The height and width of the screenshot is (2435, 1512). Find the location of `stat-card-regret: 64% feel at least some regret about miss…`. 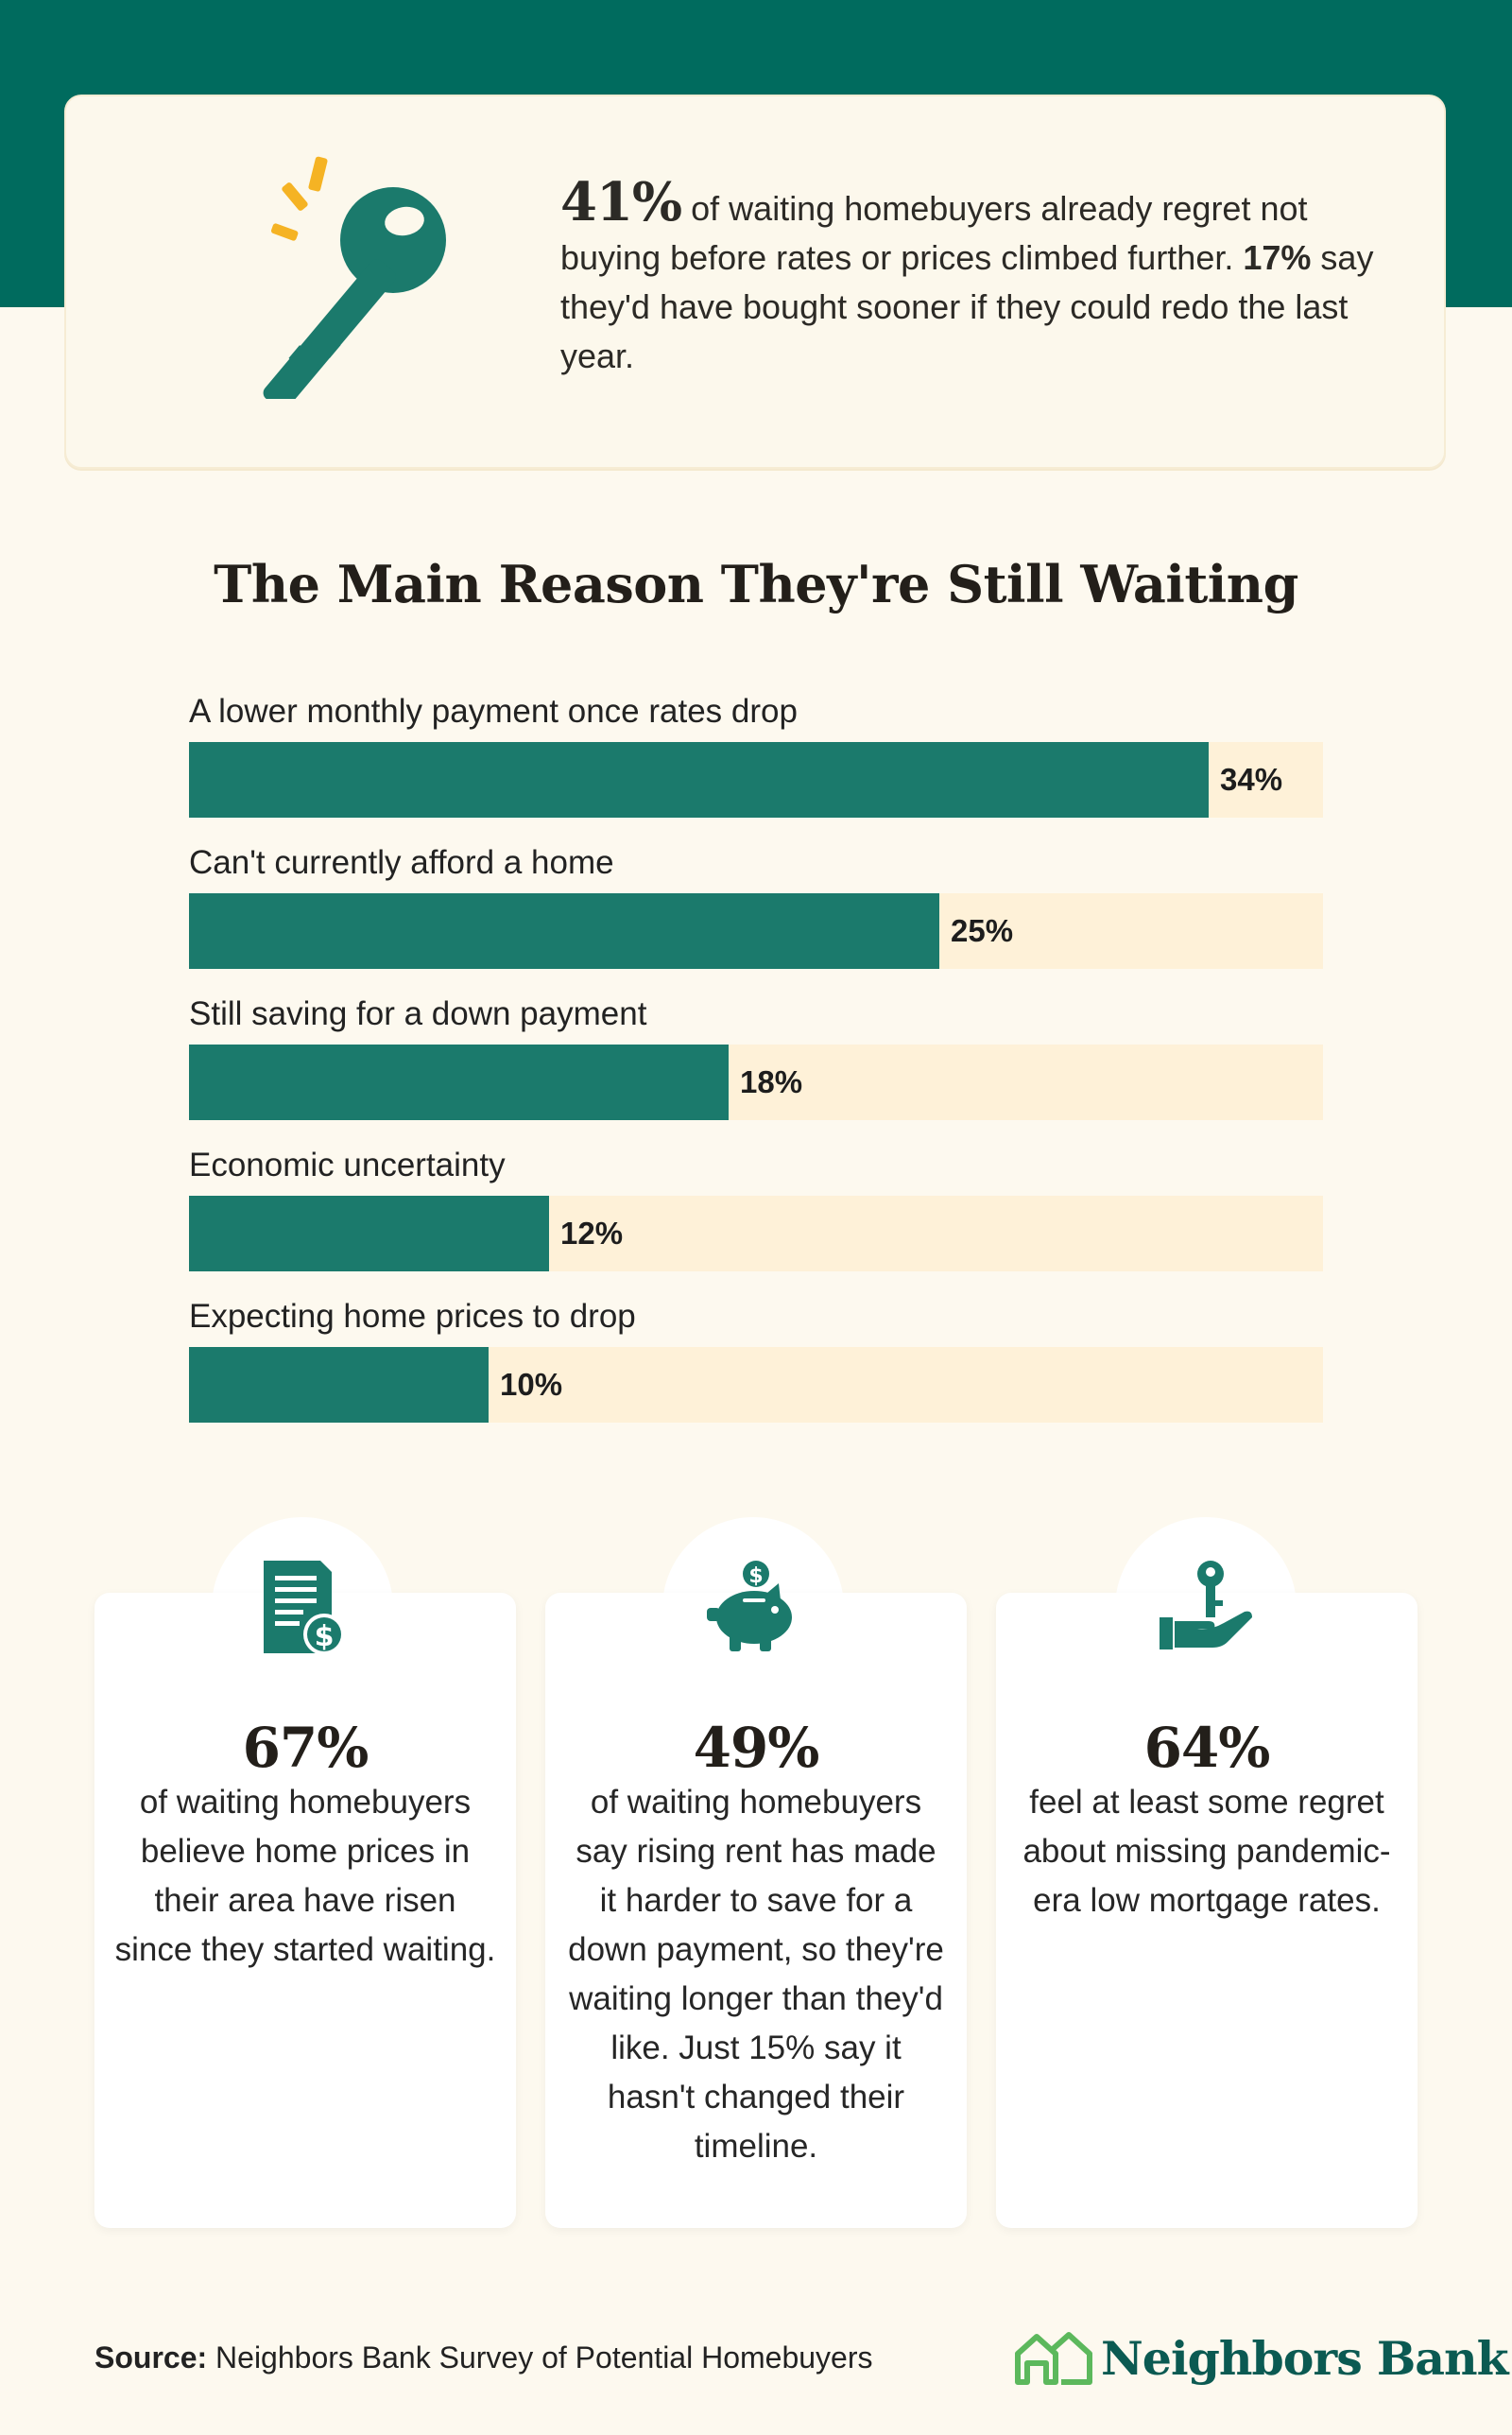

stat-card-regret: 64% feel at least some regret about miss… is located at coordinates (1207, 1910).